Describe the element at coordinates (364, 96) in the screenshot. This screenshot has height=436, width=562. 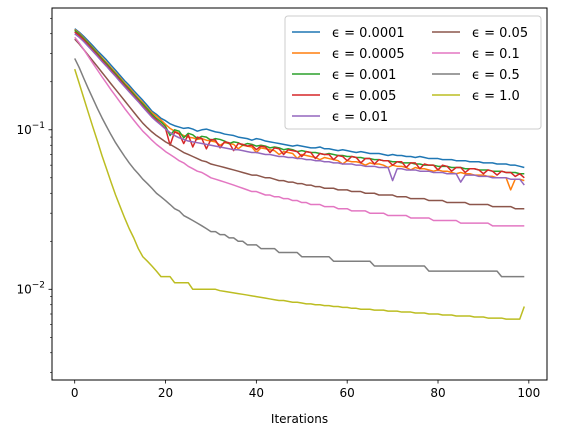
I see `legend-label: ϵ = 0.005` at that location.